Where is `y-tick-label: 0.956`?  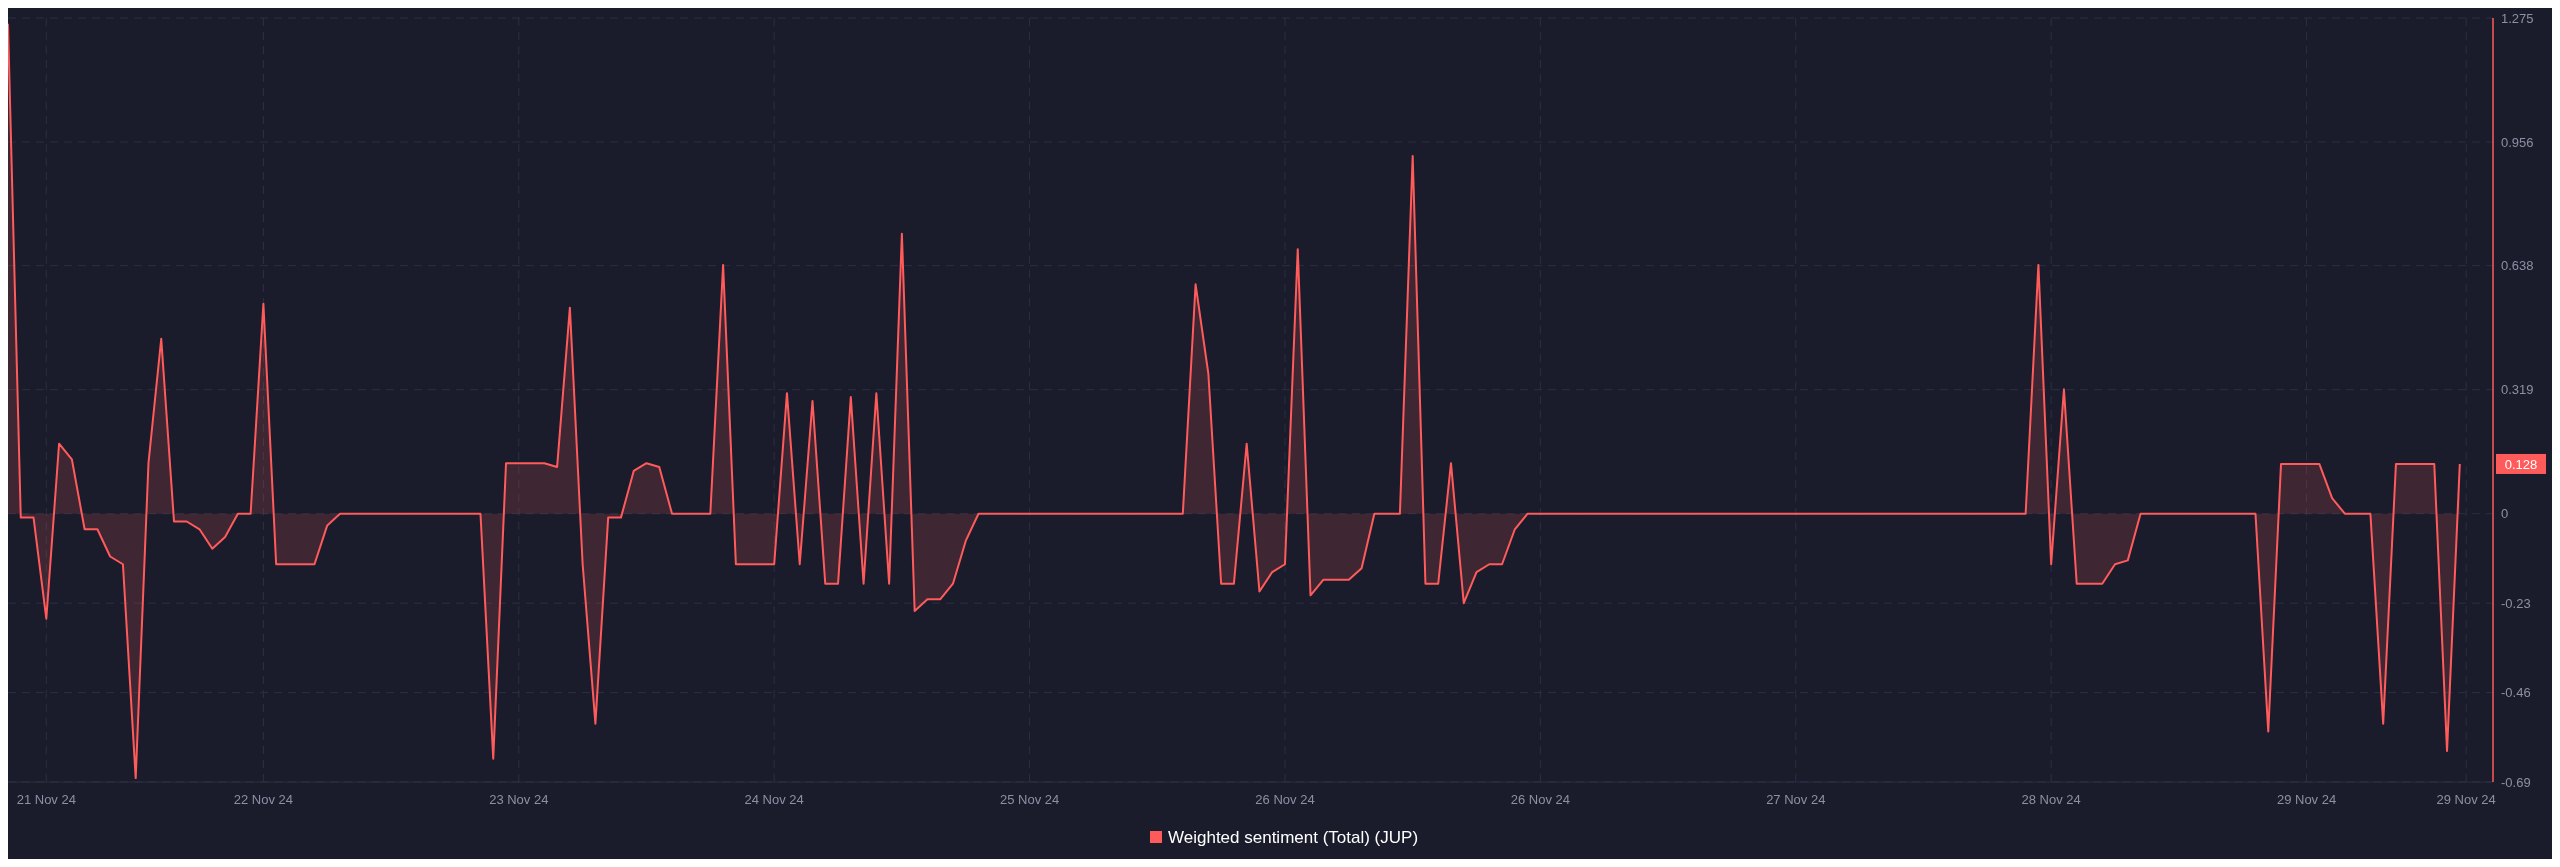
y-tick-label: 0.956 is located at coordinates (2517, 142).